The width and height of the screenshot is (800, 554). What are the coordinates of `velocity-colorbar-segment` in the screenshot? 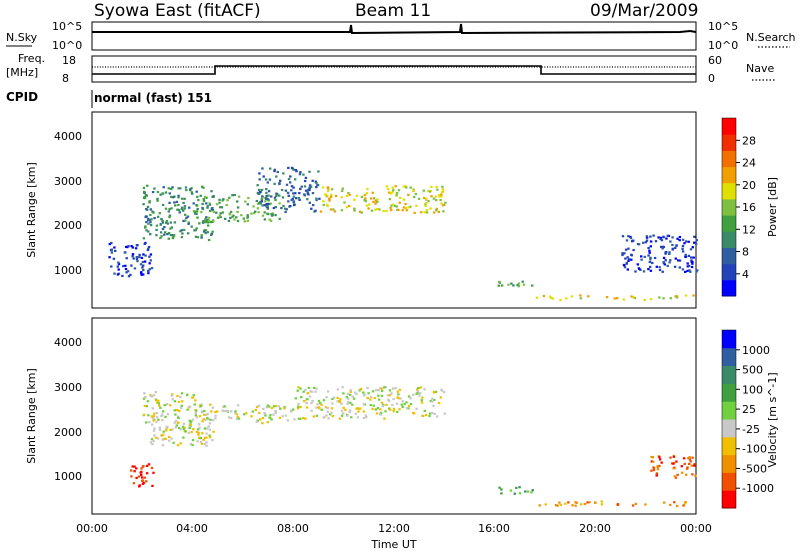 It's located at (729, 374).